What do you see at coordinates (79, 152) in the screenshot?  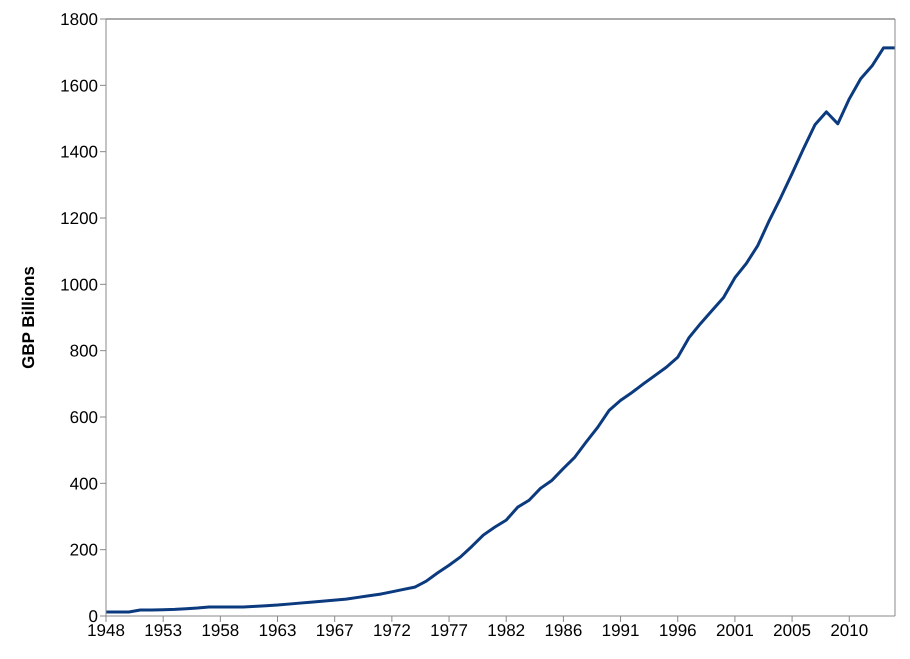 I see `y-tick-label: 1400` at bounding box center [79, 152].